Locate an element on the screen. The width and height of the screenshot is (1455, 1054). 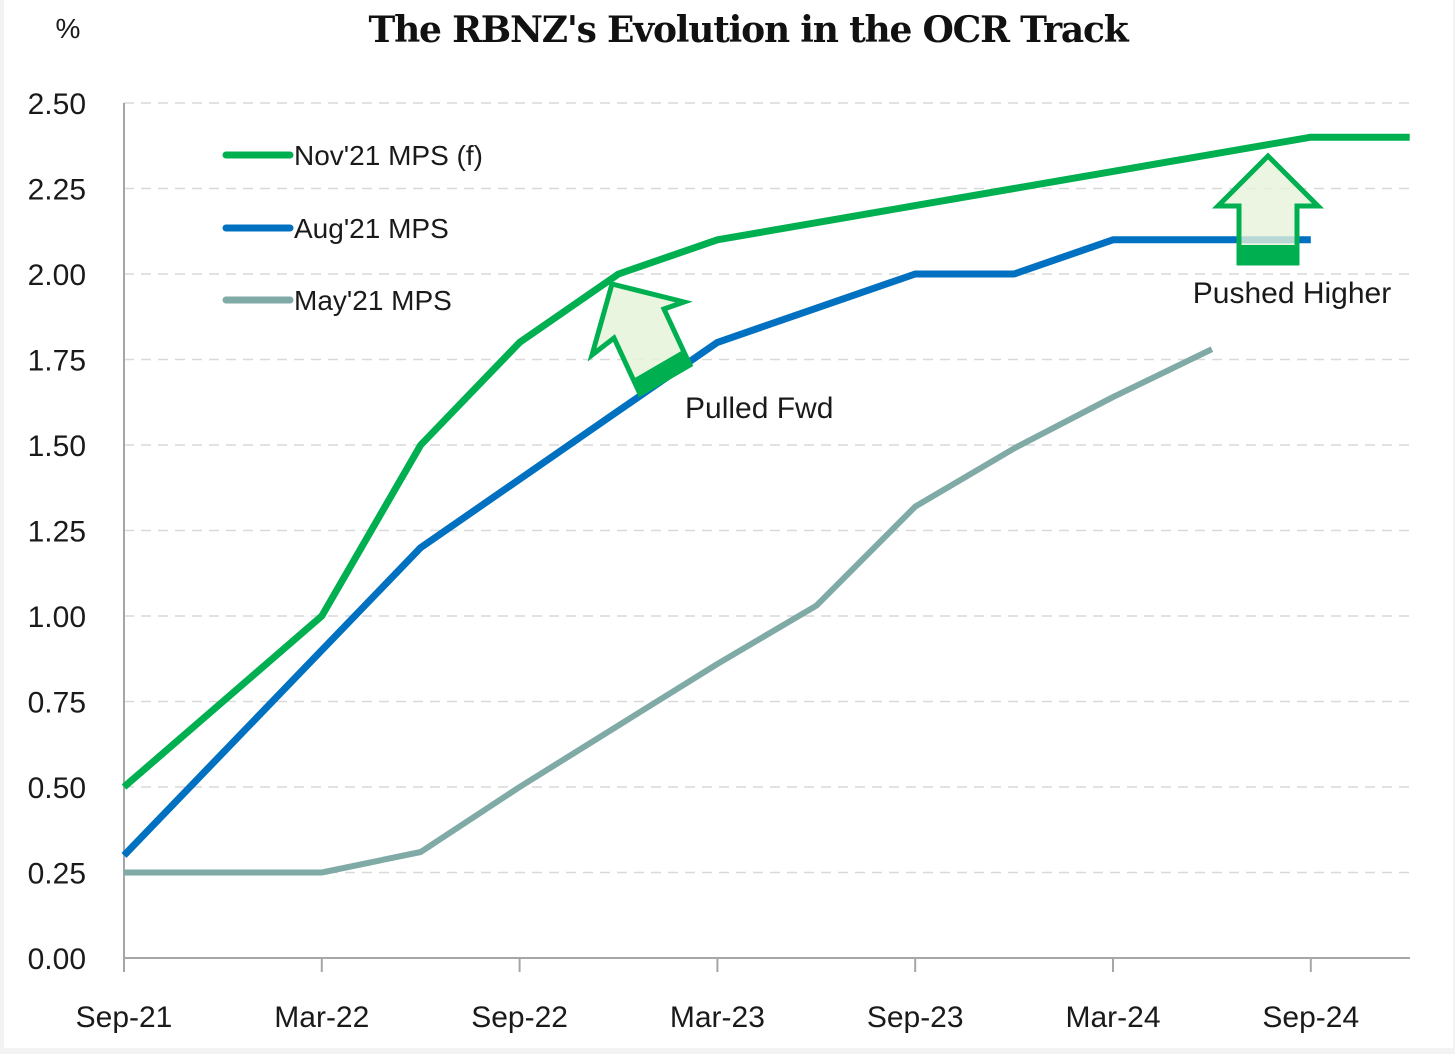
y-tick-label: 2.25 is located at coordinates (57, 190).